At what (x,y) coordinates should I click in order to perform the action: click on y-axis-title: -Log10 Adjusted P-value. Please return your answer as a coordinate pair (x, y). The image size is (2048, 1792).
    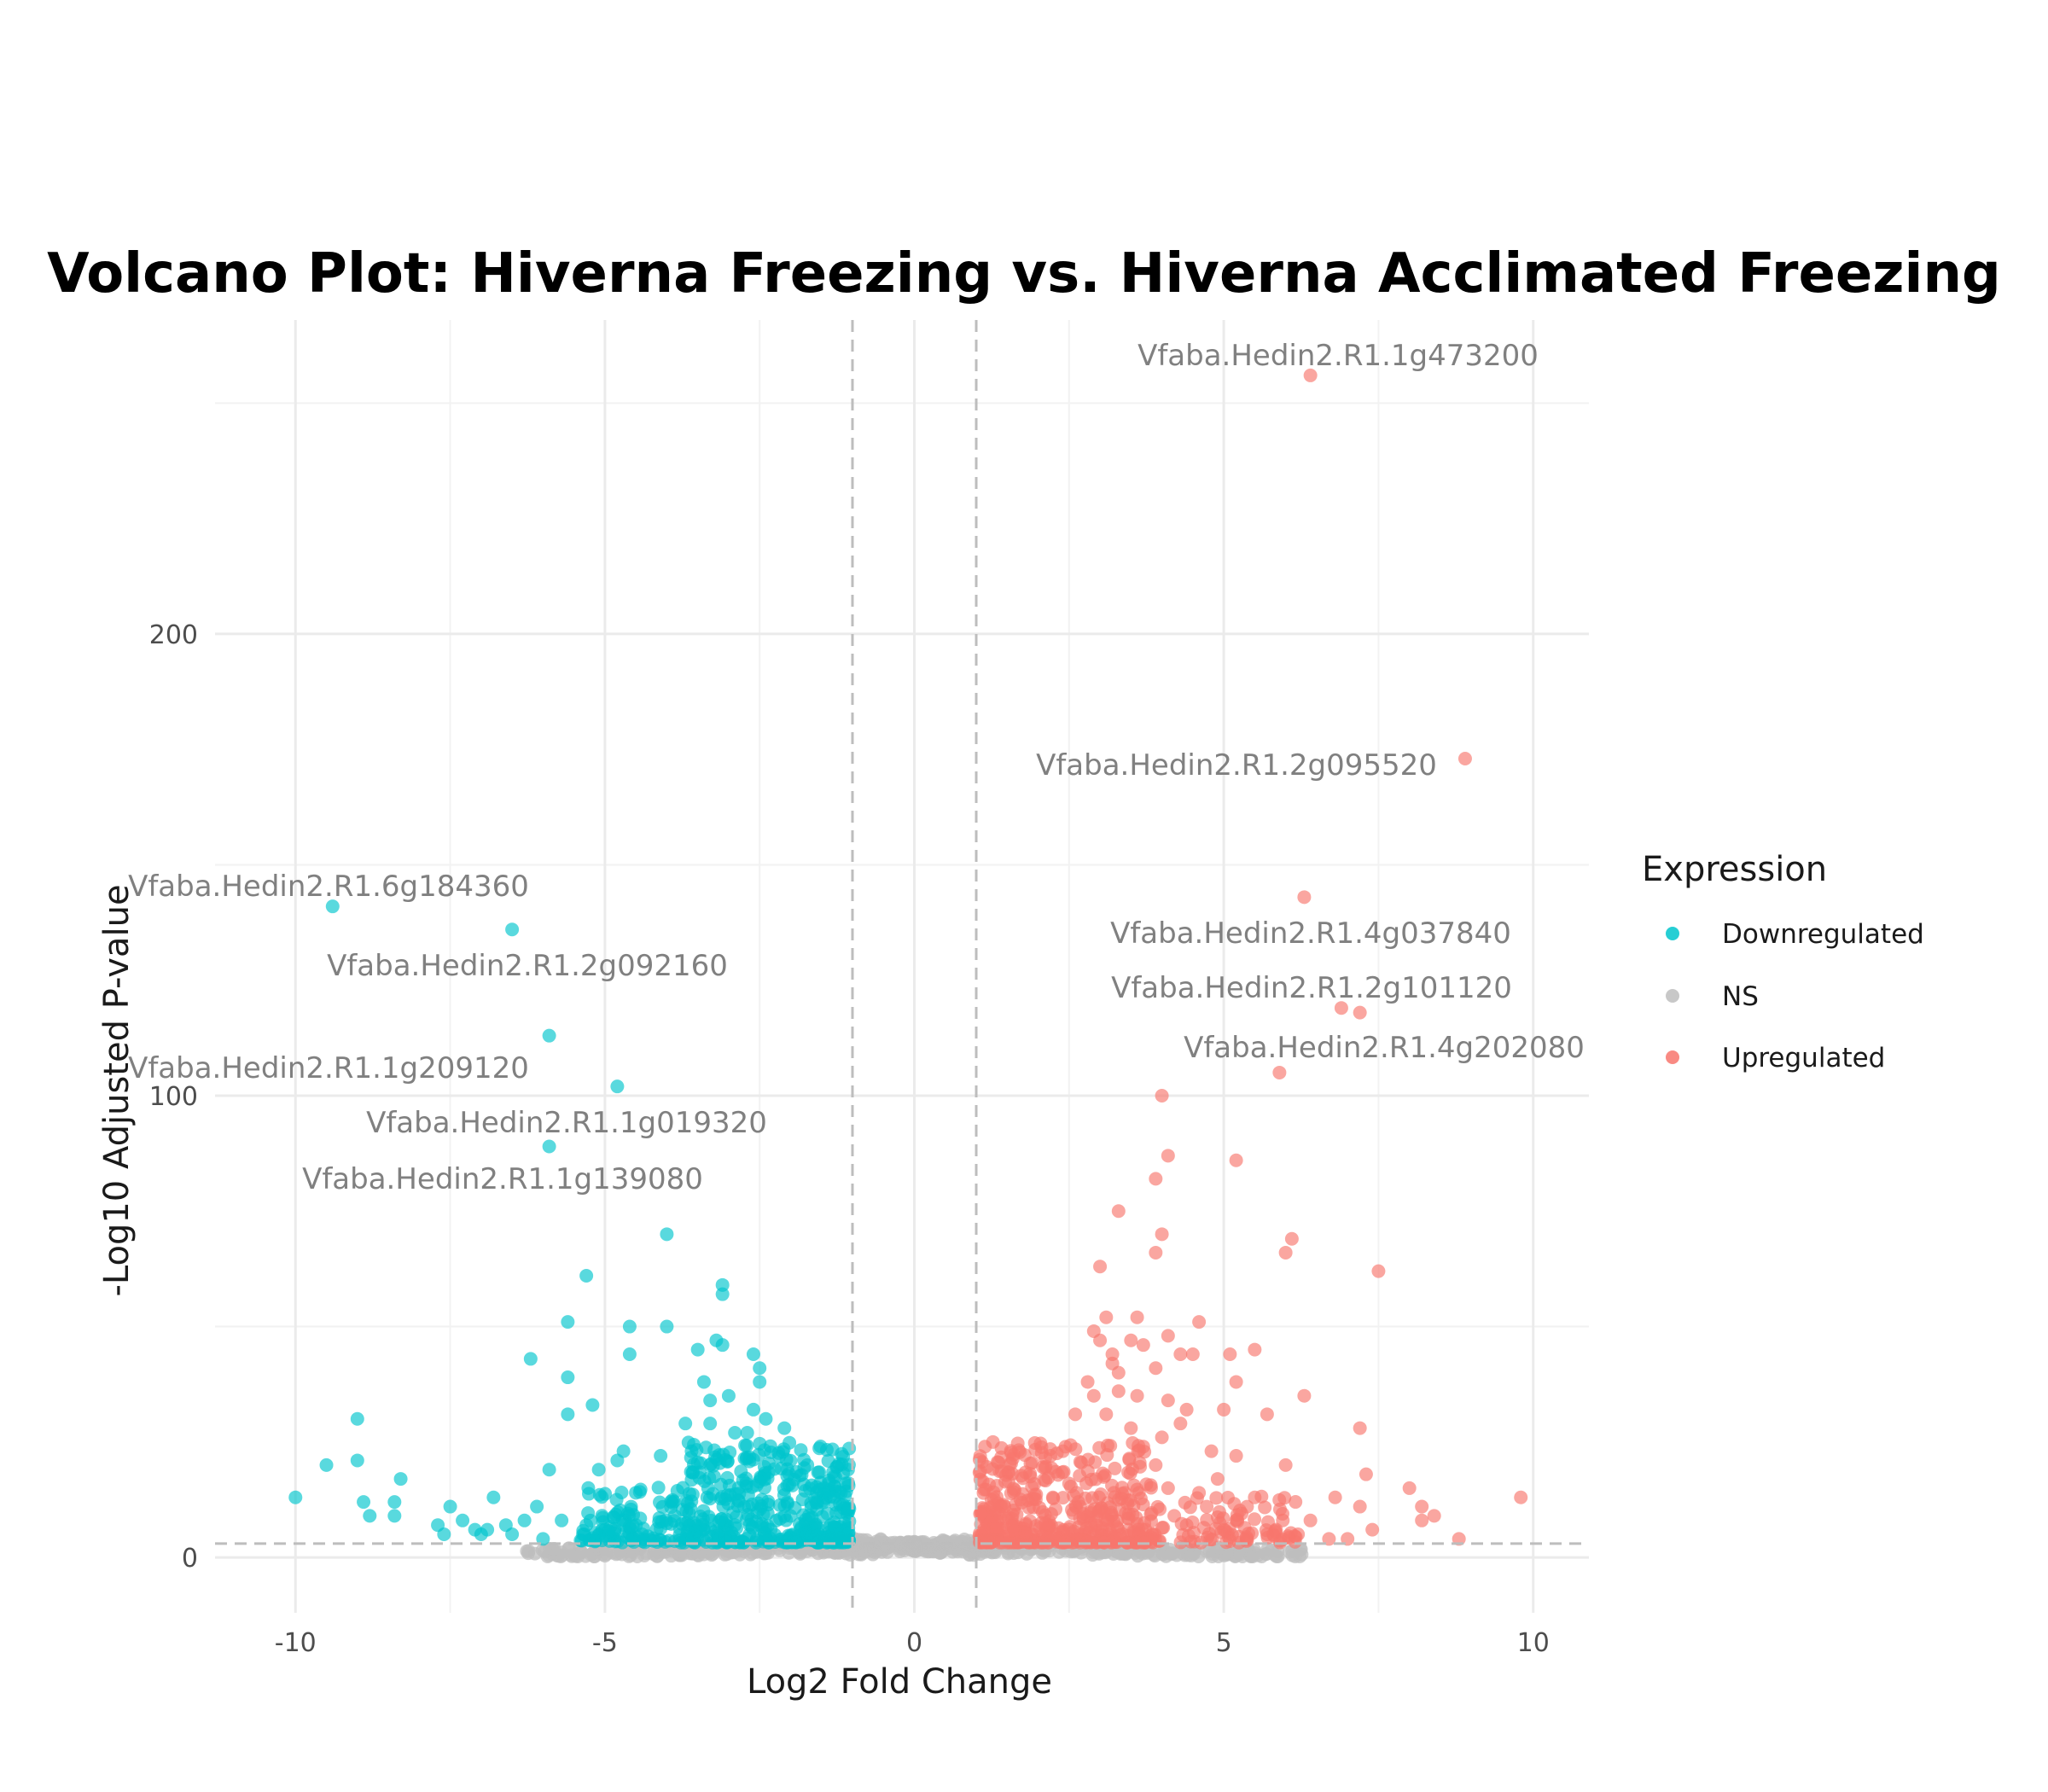
    Looking at the image, I should click on (117, 1090).